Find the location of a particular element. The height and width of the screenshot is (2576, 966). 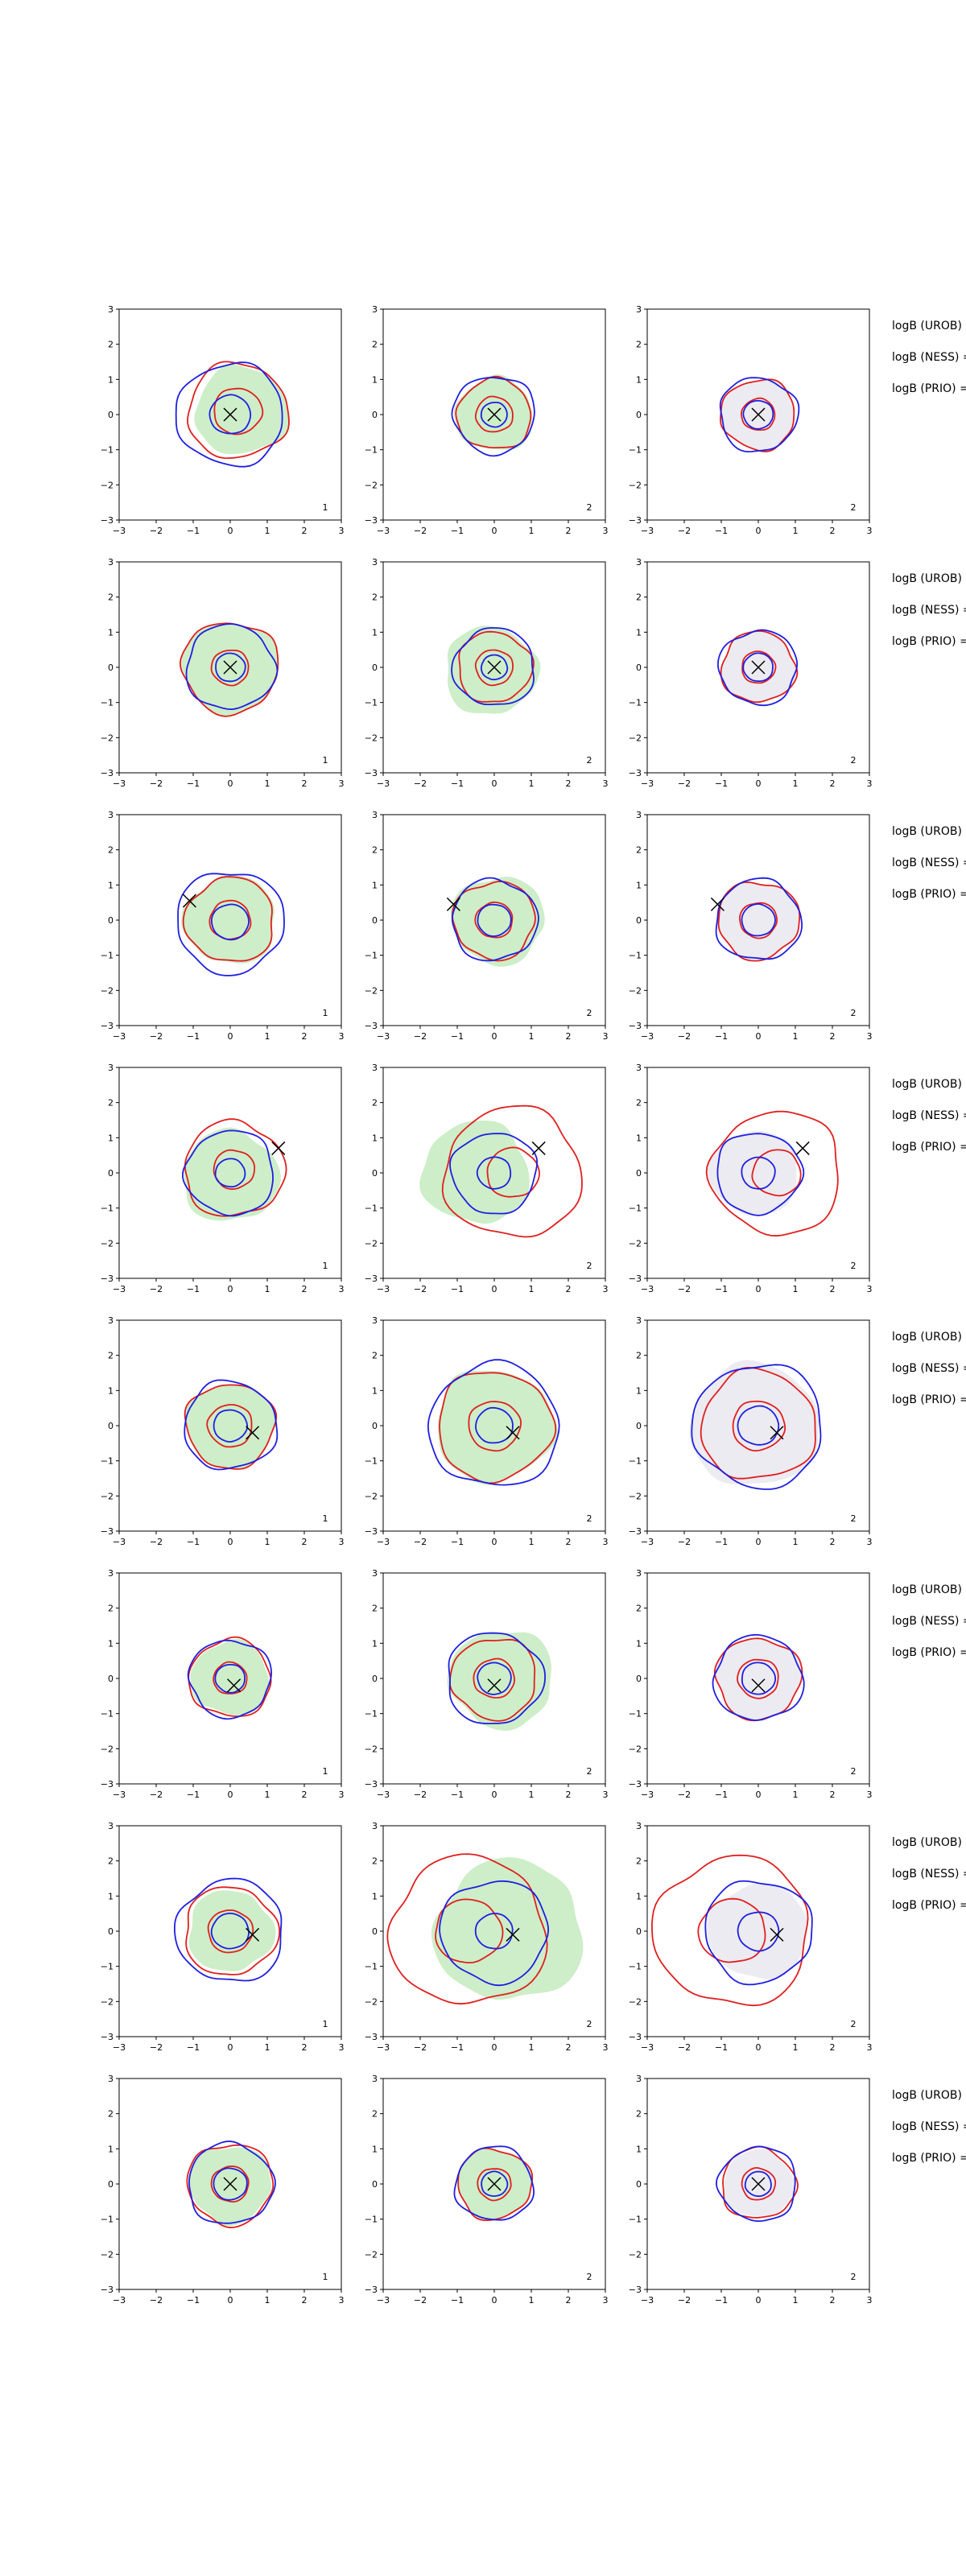

panel-r8-c3: −3−3 −2 −2 −1 −1 0 0 1 1 2 2 3 3 2 is located at coordinates (751, 2190).